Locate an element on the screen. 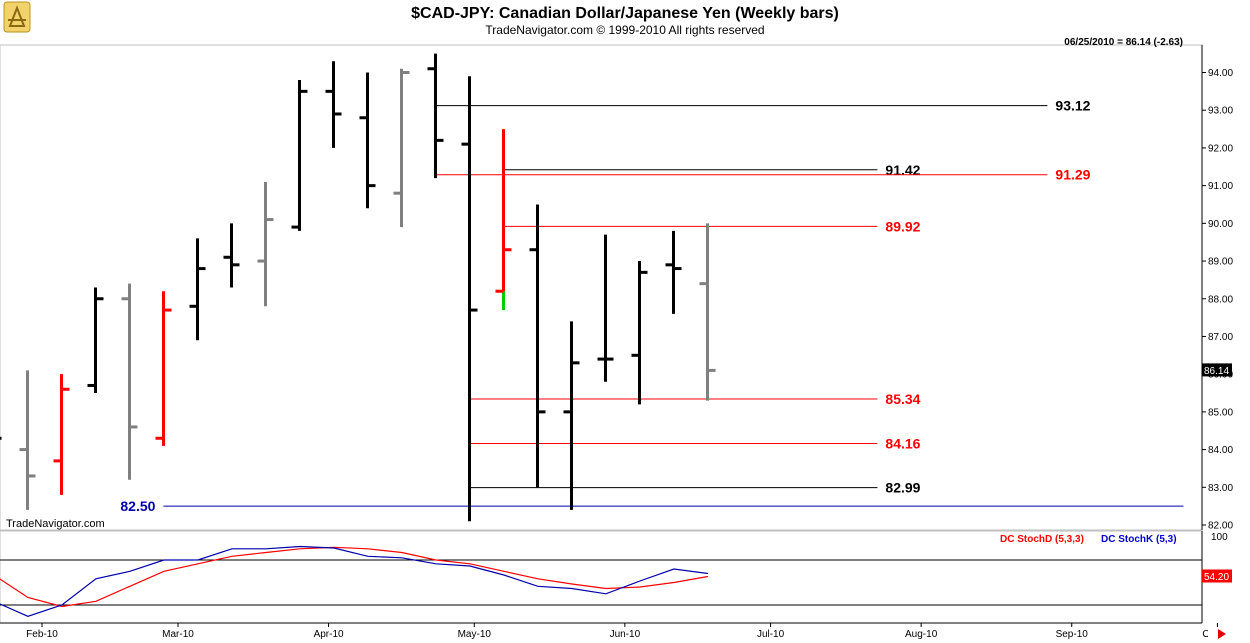  x-tick-label: Sep-10 is located at coordinates (1072, 634).